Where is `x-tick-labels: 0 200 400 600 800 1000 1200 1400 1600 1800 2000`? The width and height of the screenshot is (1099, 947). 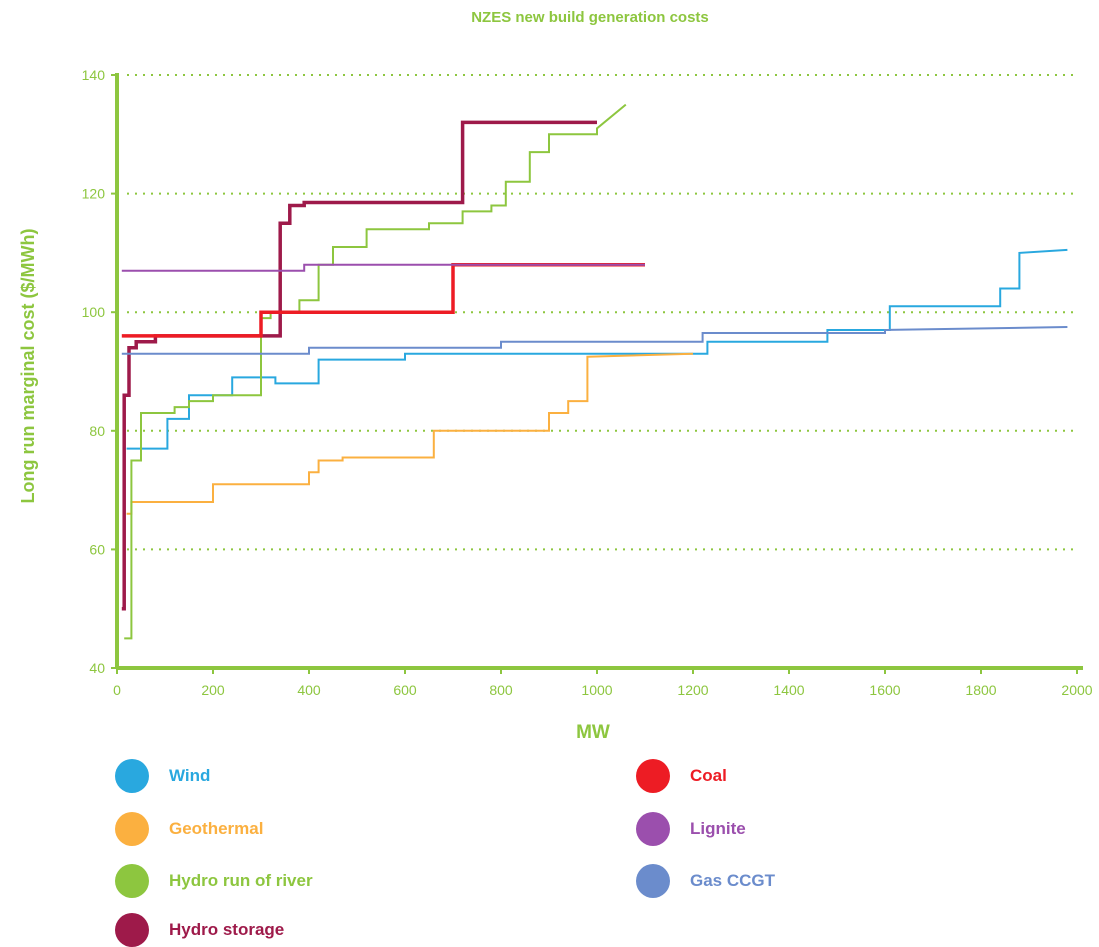
x-tick-labels: 0 200 400 600 800 1000 1200 1400 1600 1800 2000 is located at coordinates (603, 690).